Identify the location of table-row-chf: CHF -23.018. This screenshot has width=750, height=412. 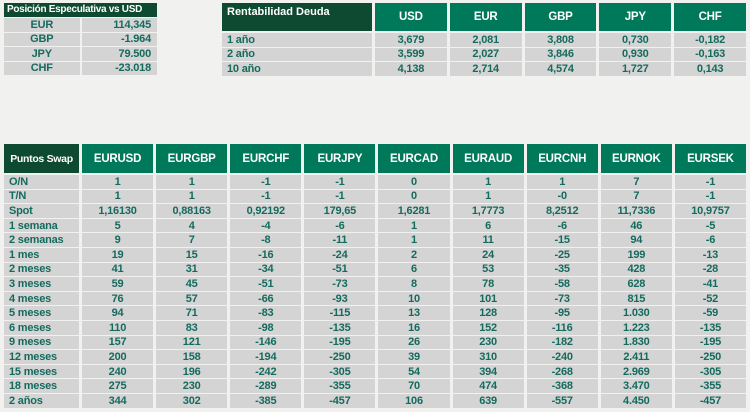
(80, 68).